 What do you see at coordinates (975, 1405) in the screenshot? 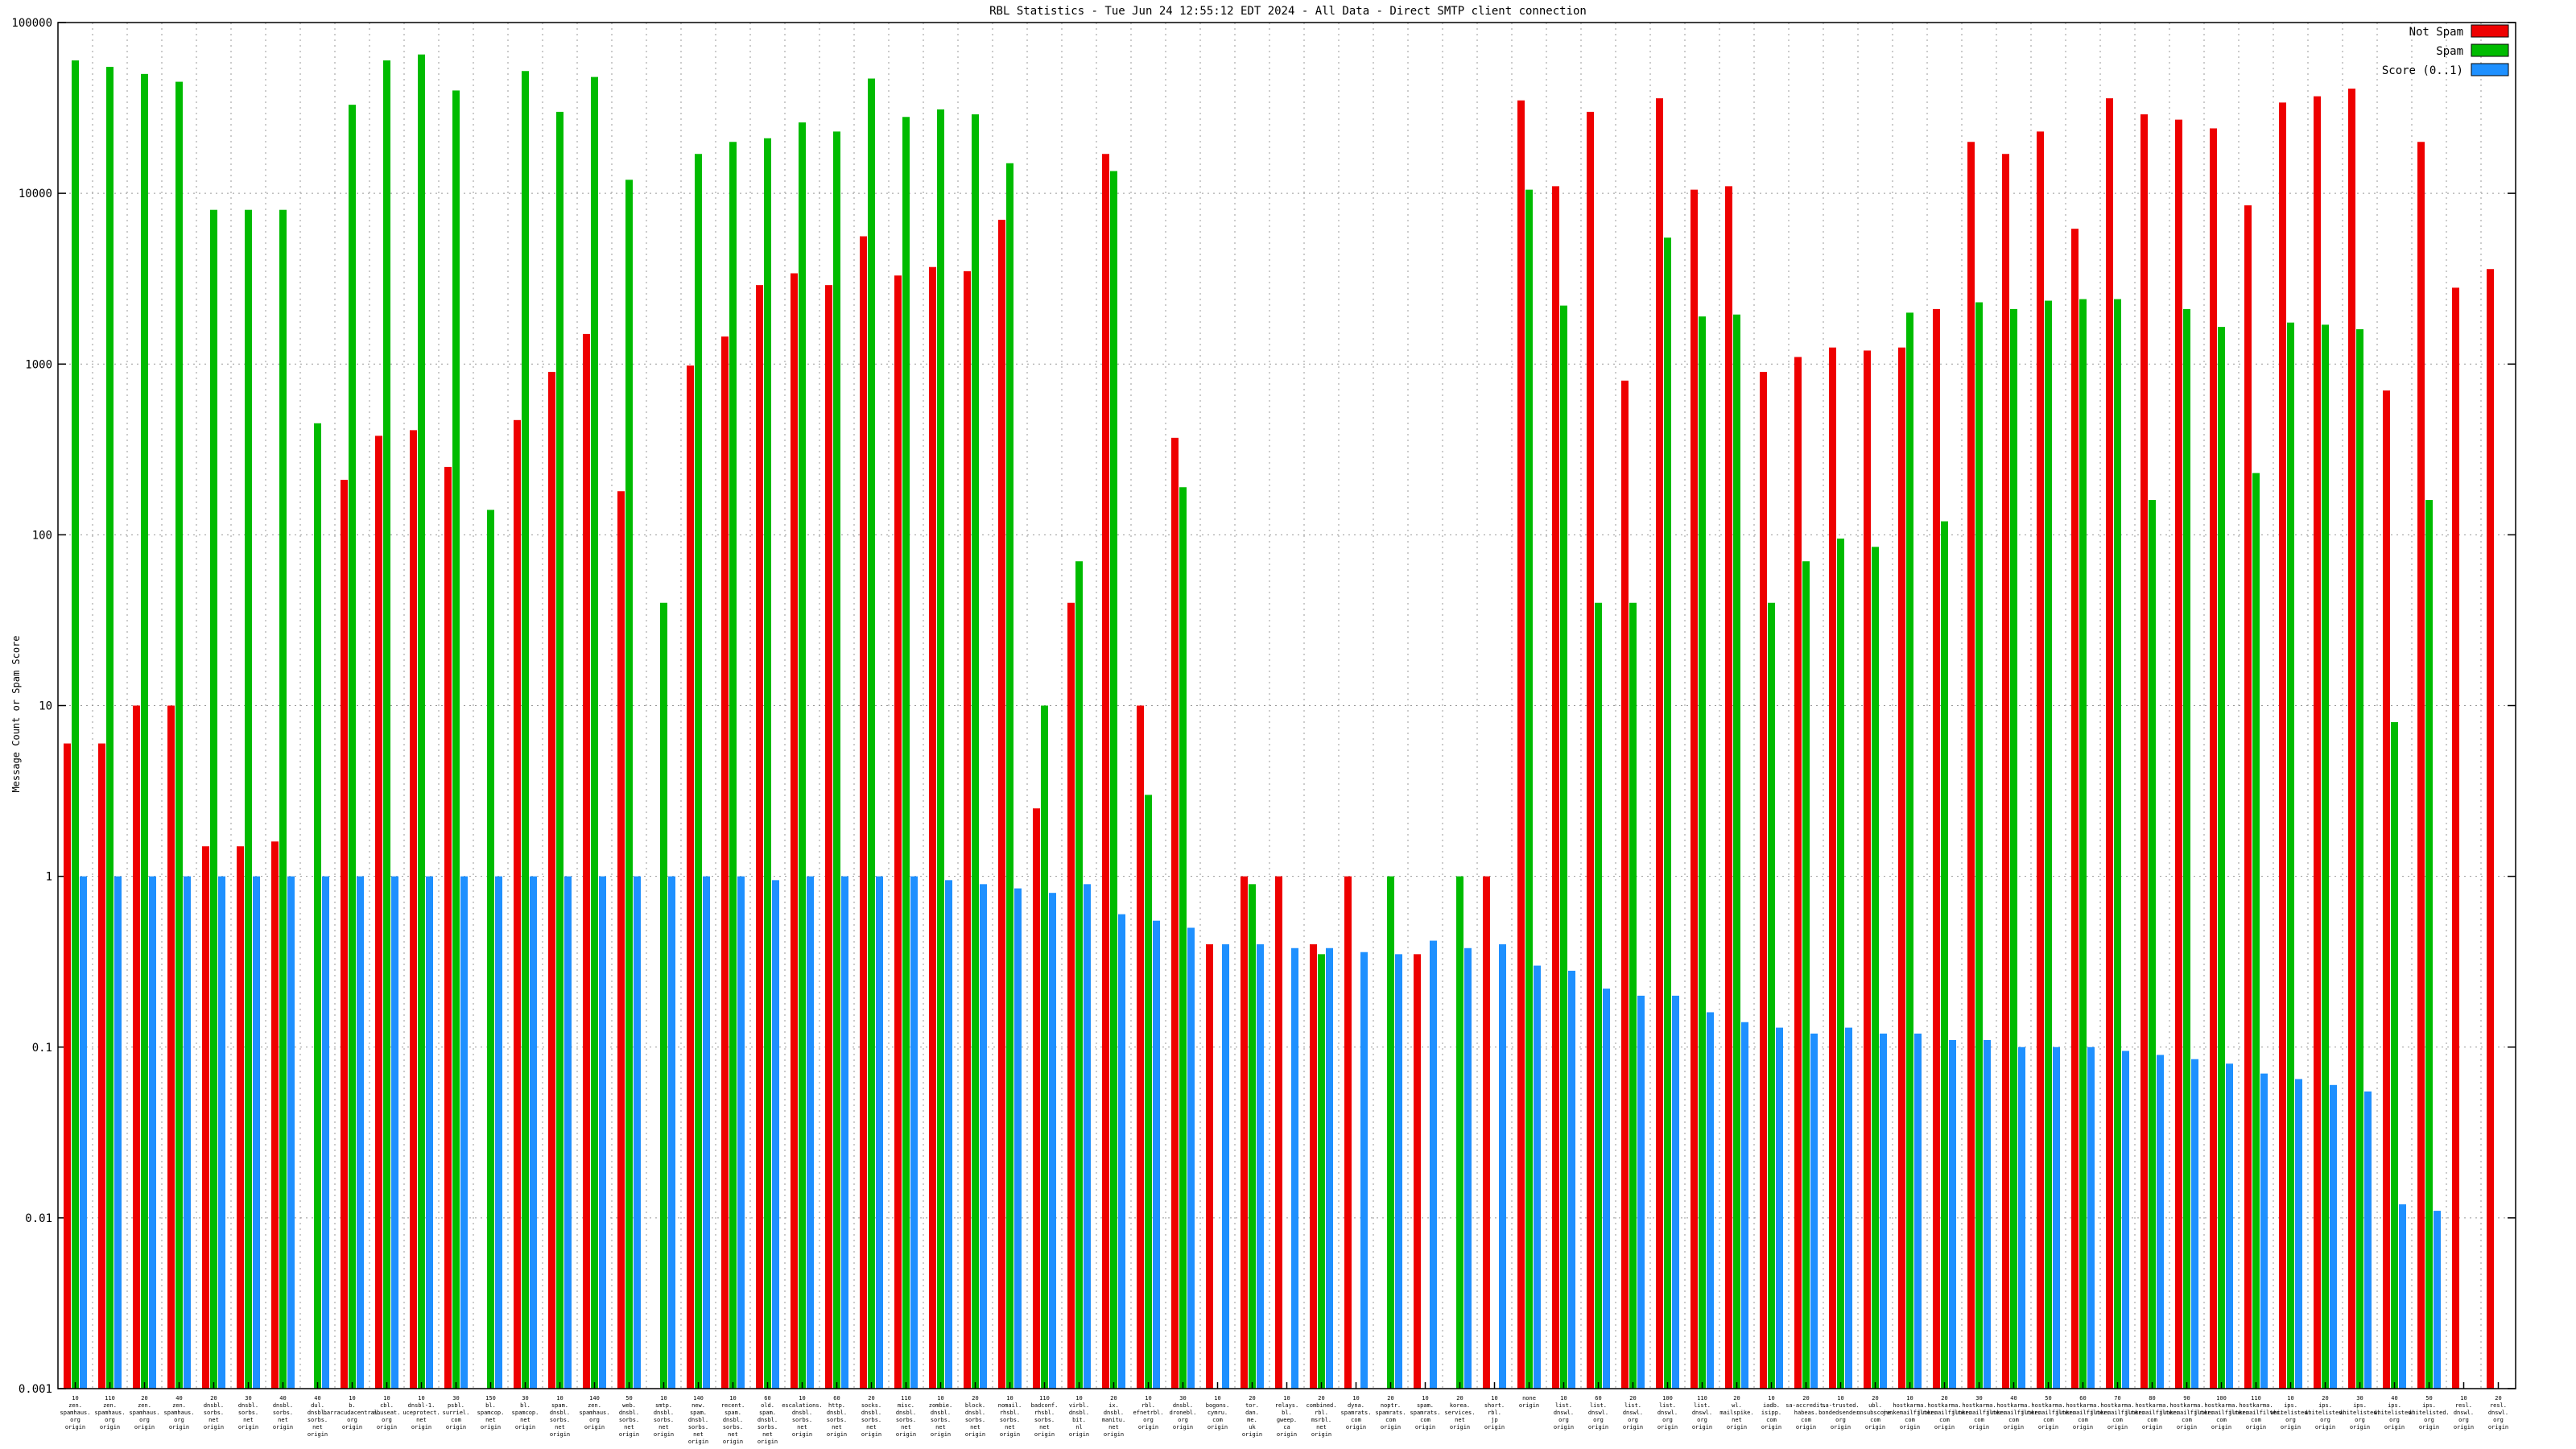
I see `x-category-label: block.` at bounding box center [975, 1405].